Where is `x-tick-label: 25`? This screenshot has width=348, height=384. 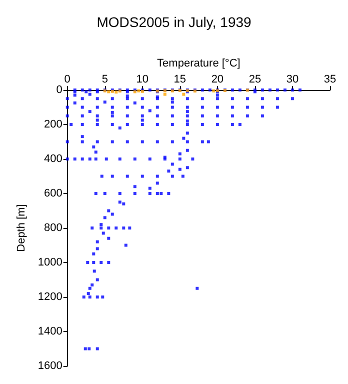
x-tick-label: 25 is located at coordinates (255, 80).